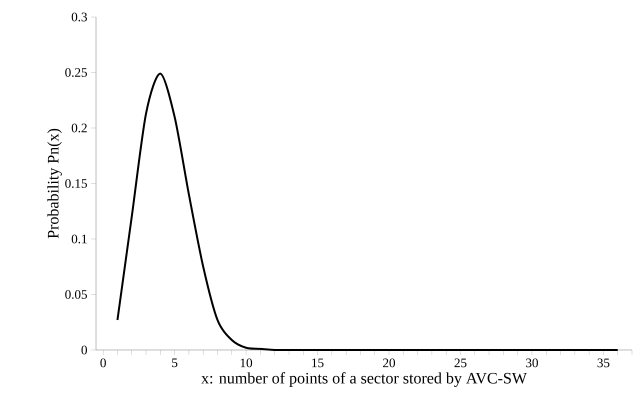 The width and height of the screenshot is (639, 417). I want to click on y-tick-label: 0.2, so click(79, 128).